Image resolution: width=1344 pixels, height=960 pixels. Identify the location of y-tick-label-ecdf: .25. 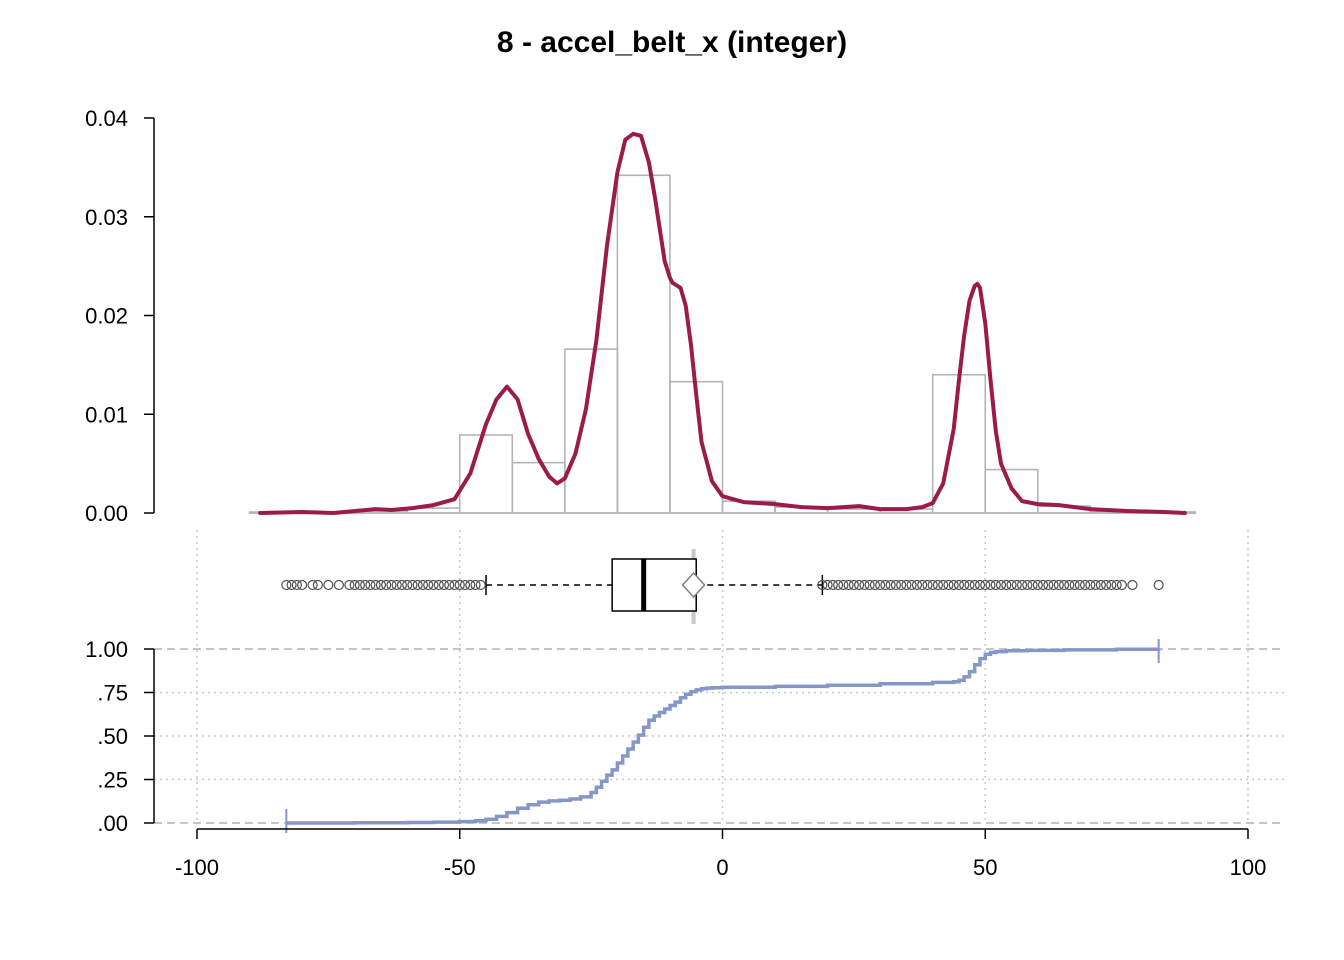
(112, 780).